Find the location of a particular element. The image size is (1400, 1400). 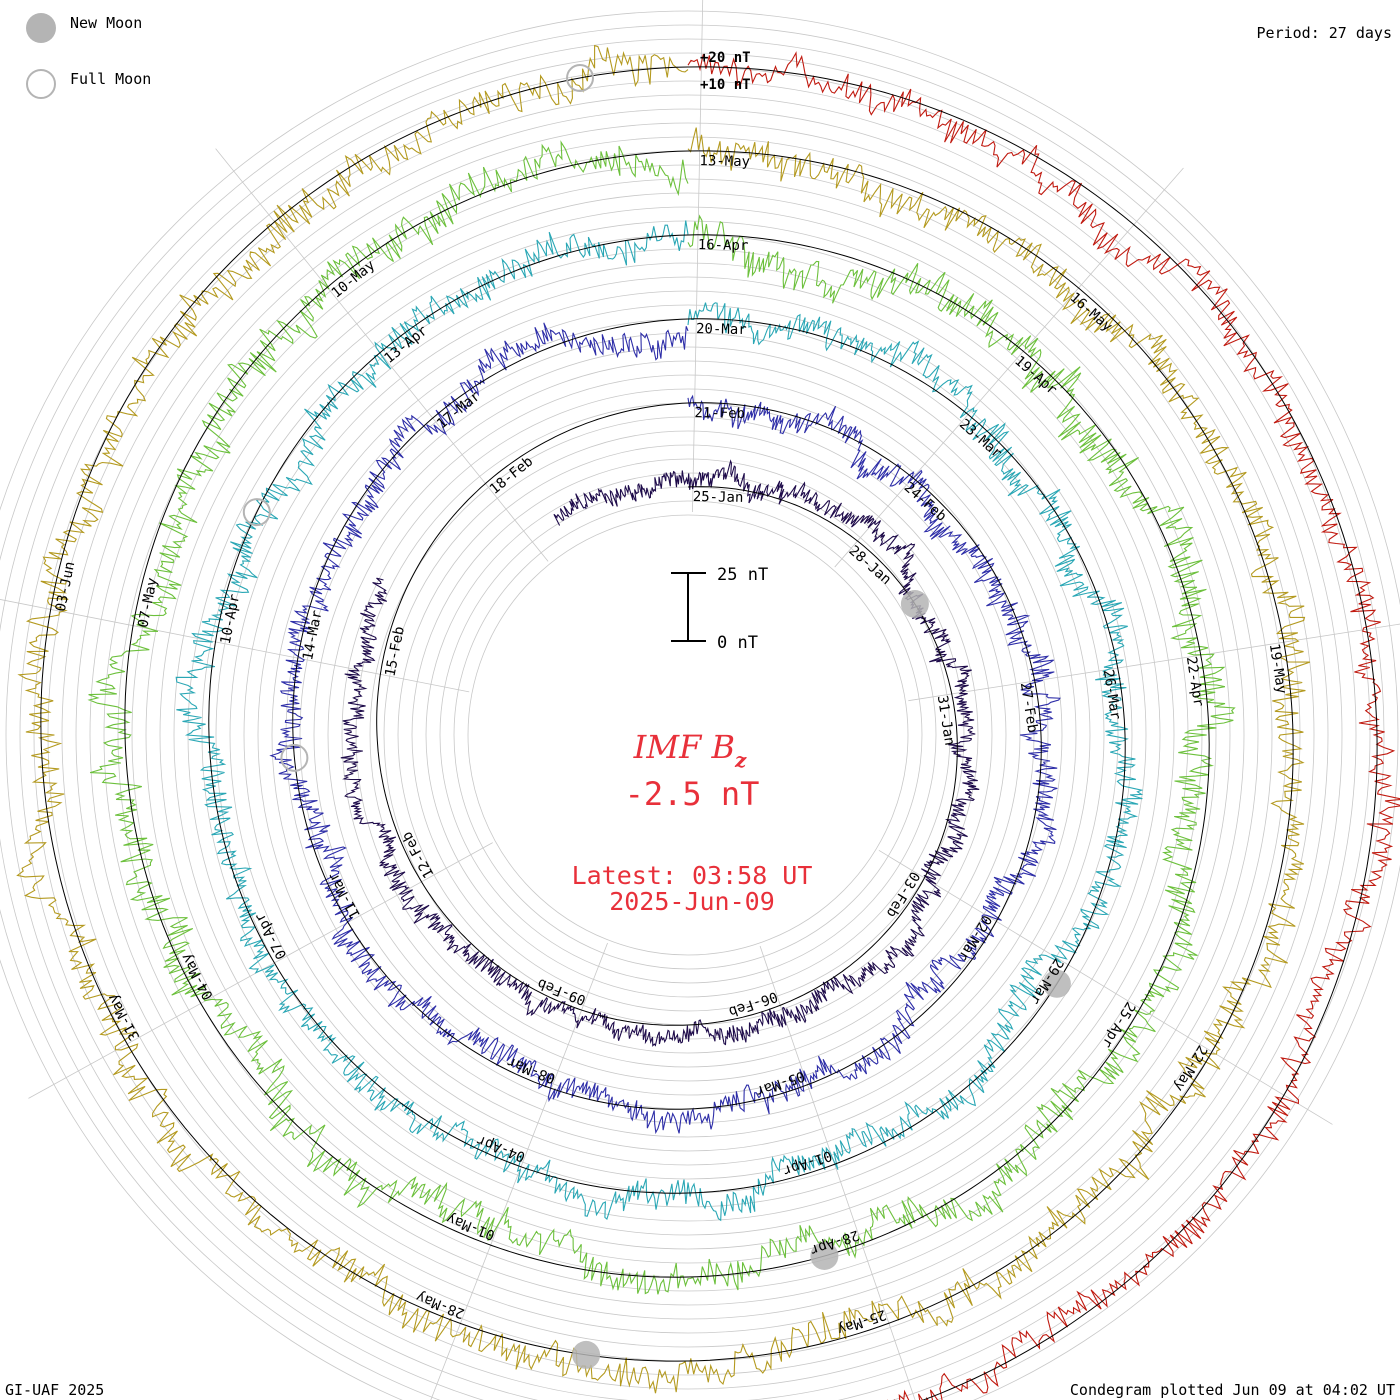

date-label-r0-0: 25-Jan is located at coordinates (718, 497).